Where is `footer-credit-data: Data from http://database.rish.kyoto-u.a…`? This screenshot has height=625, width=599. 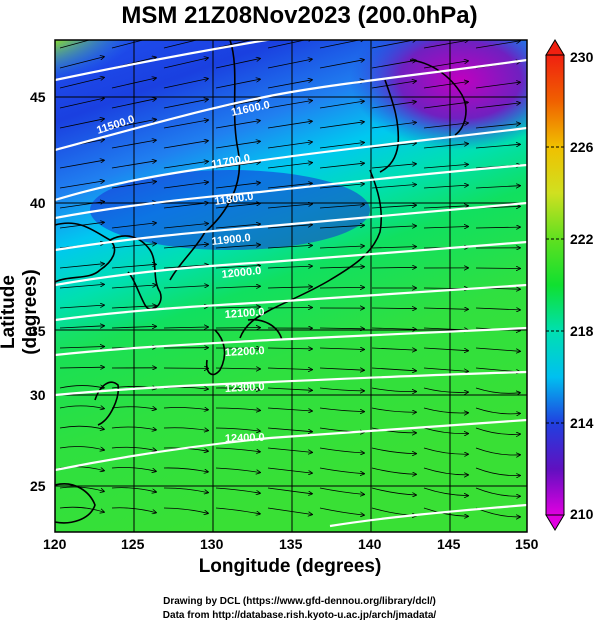
footer-credit-data: Data from http://database.rish.kyoto-u.a… is located at coordinates (299, 615).